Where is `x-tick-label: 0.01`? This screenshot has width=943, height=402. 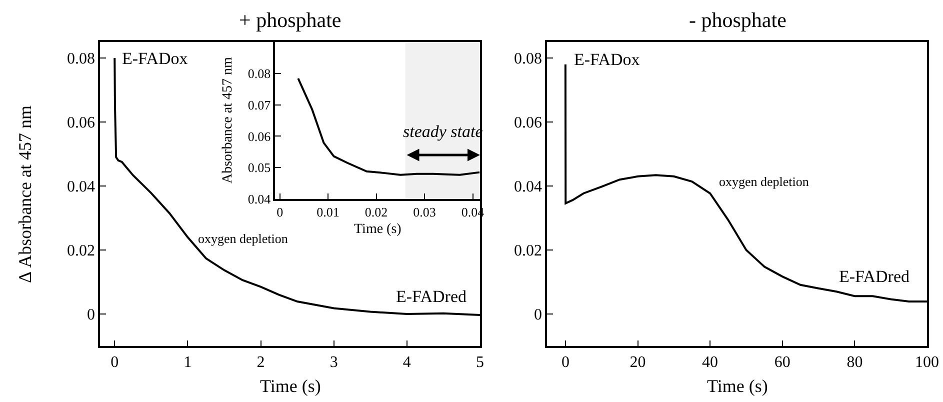
x-tick-label: 0.01 is located at coordinates (328, 212).